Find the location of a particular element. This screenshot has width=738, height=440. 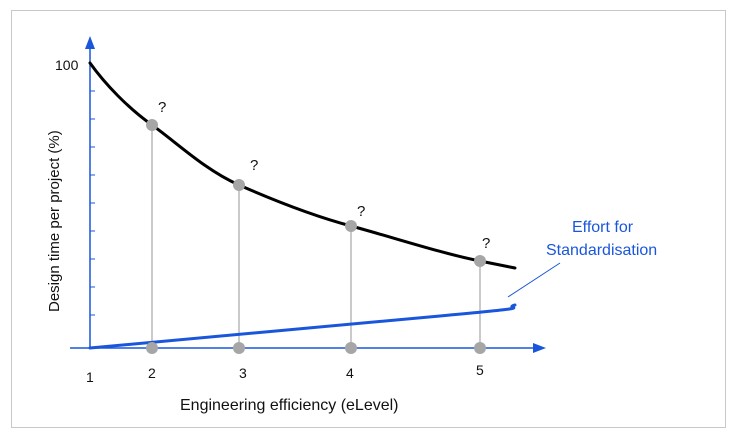

question-mark-4: ? is located at coordinates (361, 211).